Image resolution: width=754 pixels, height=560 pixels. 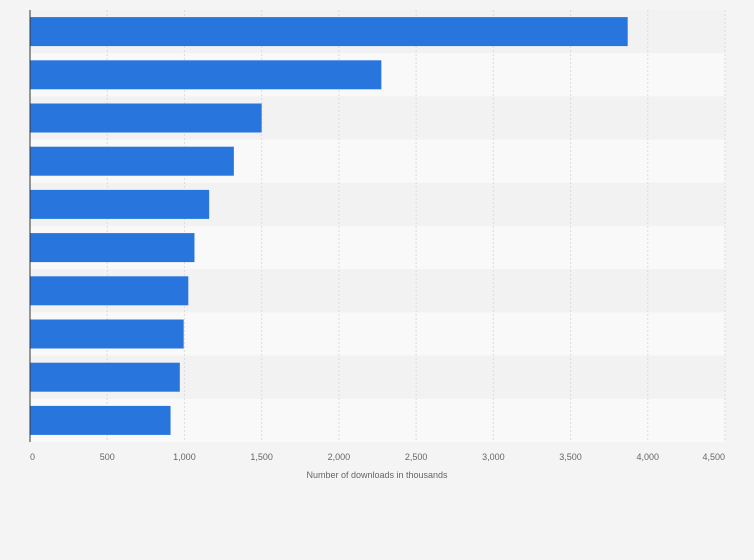 What do you see at coordinates (184, 457) in the screenshot?
I see `x-tick-label: 1,000` at bounding box center [184, 457].